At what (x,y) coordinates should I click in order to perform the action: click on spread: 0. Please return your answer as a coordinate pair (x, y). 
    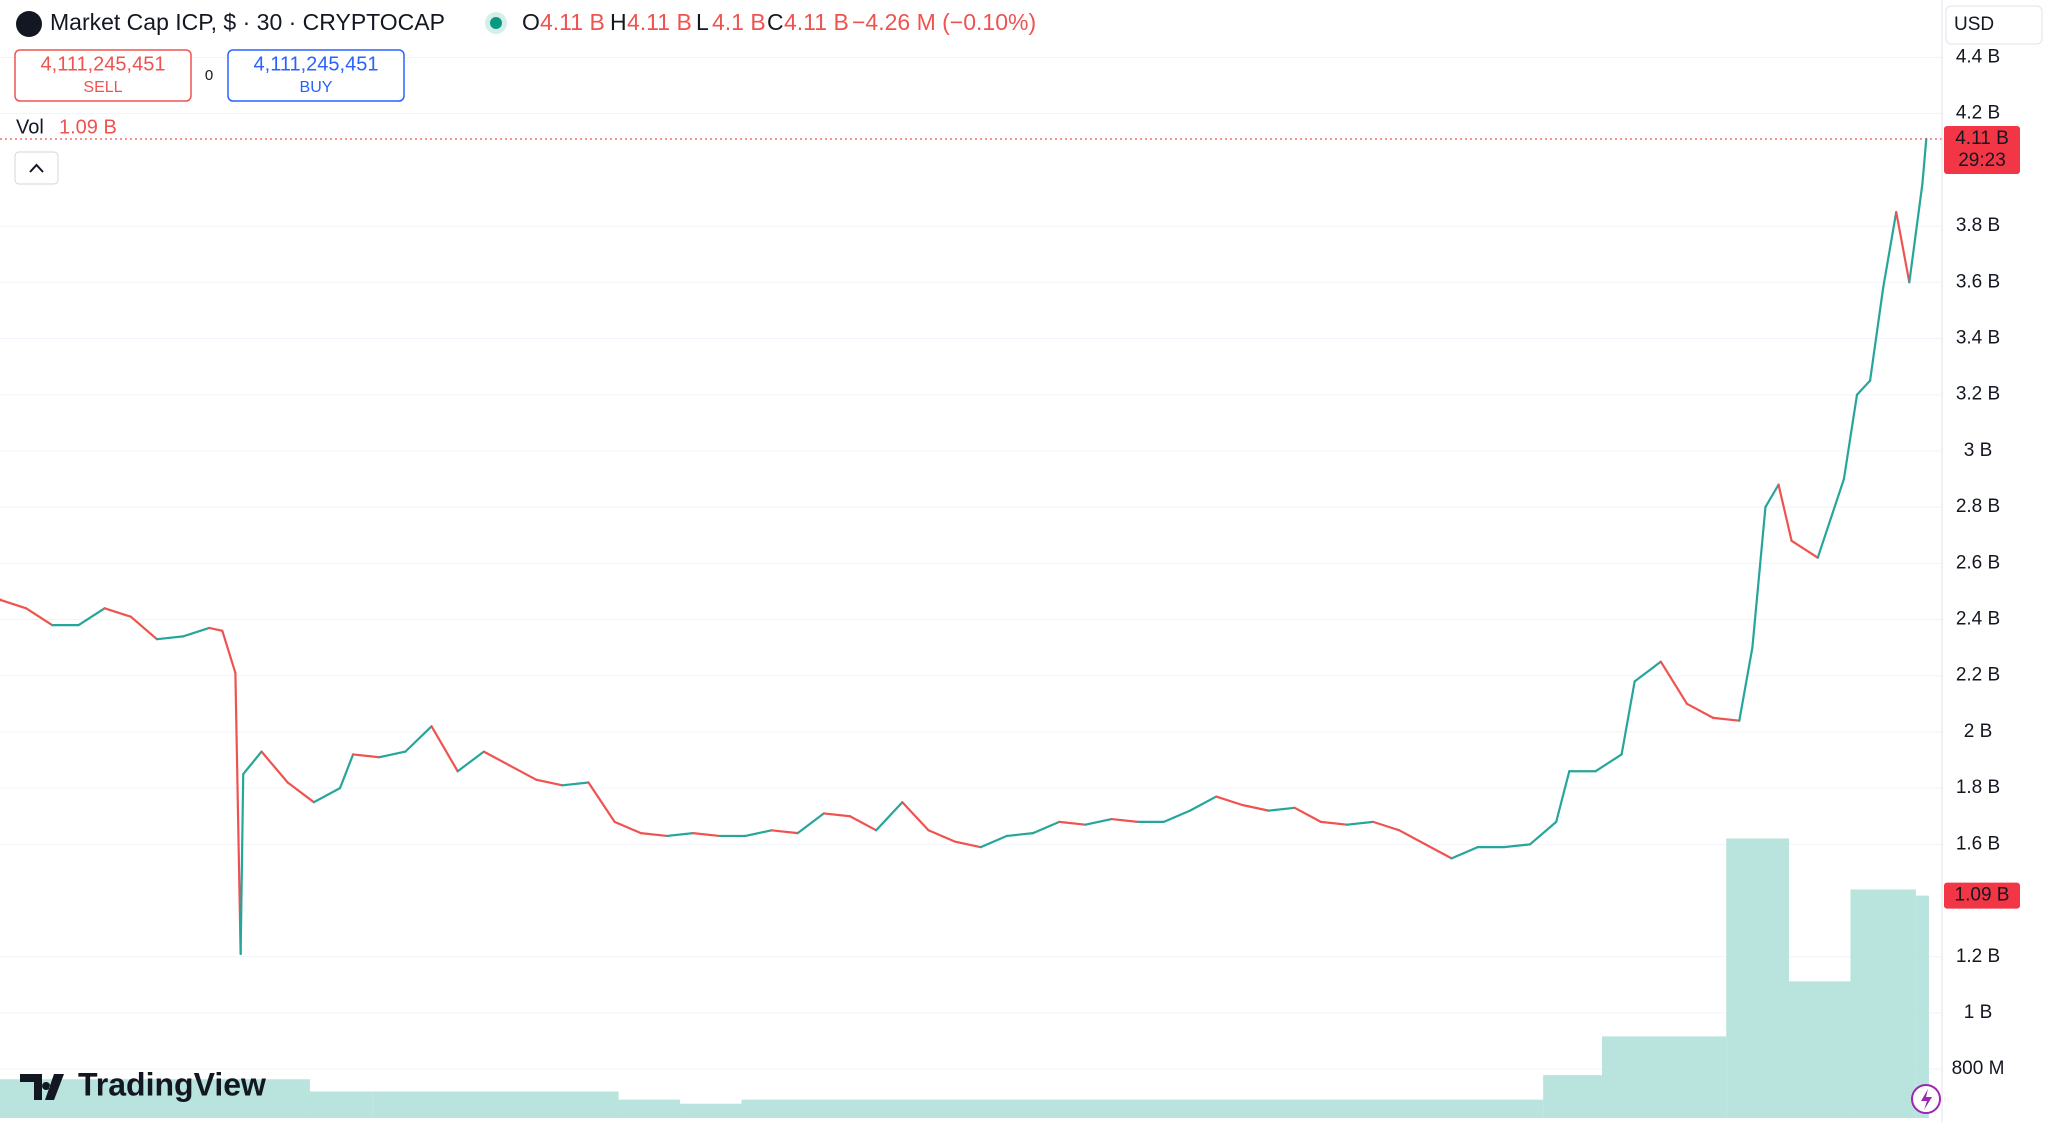
    Looking at the image, I should click on (209, 75).